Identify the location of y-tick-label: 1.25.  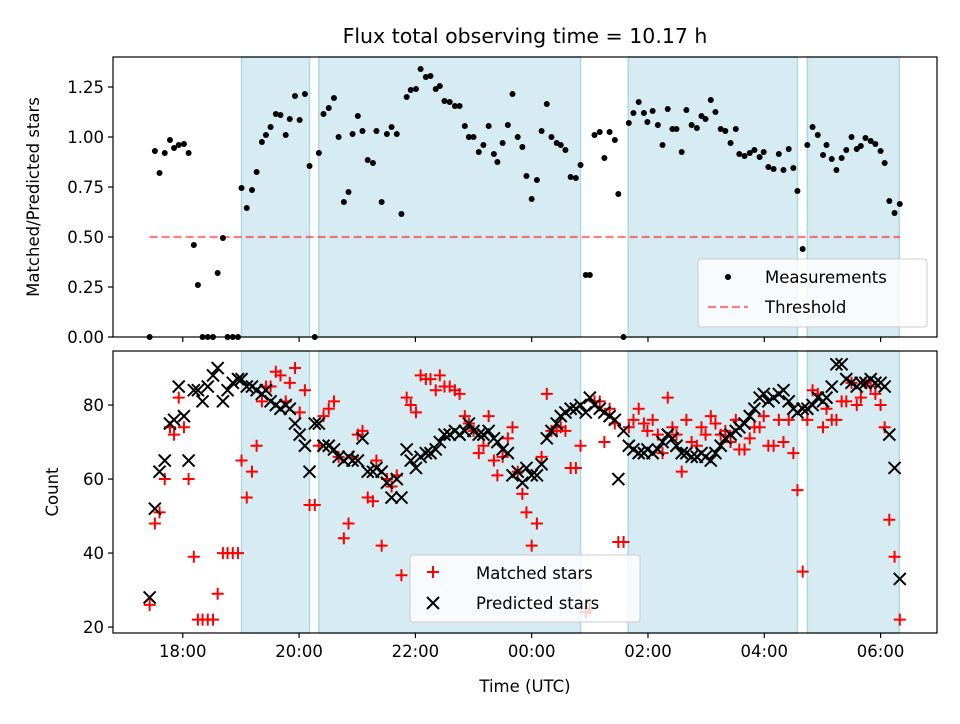
(85, 87).